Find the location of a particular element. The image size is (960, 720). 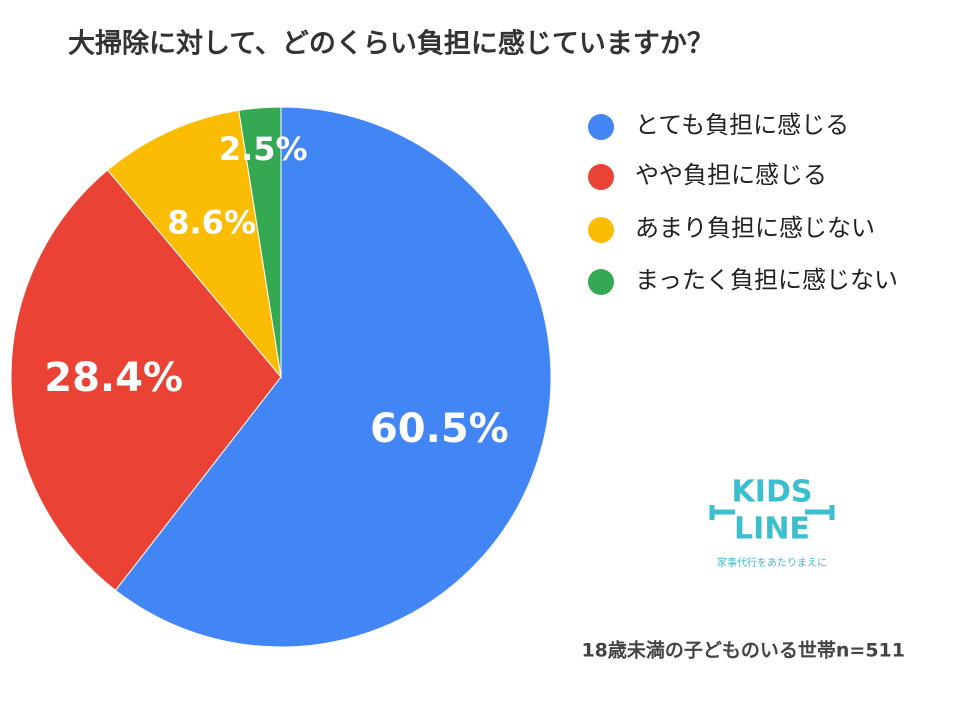

legend-item: まったく負担に感じない is located at coordinates (758, 280).